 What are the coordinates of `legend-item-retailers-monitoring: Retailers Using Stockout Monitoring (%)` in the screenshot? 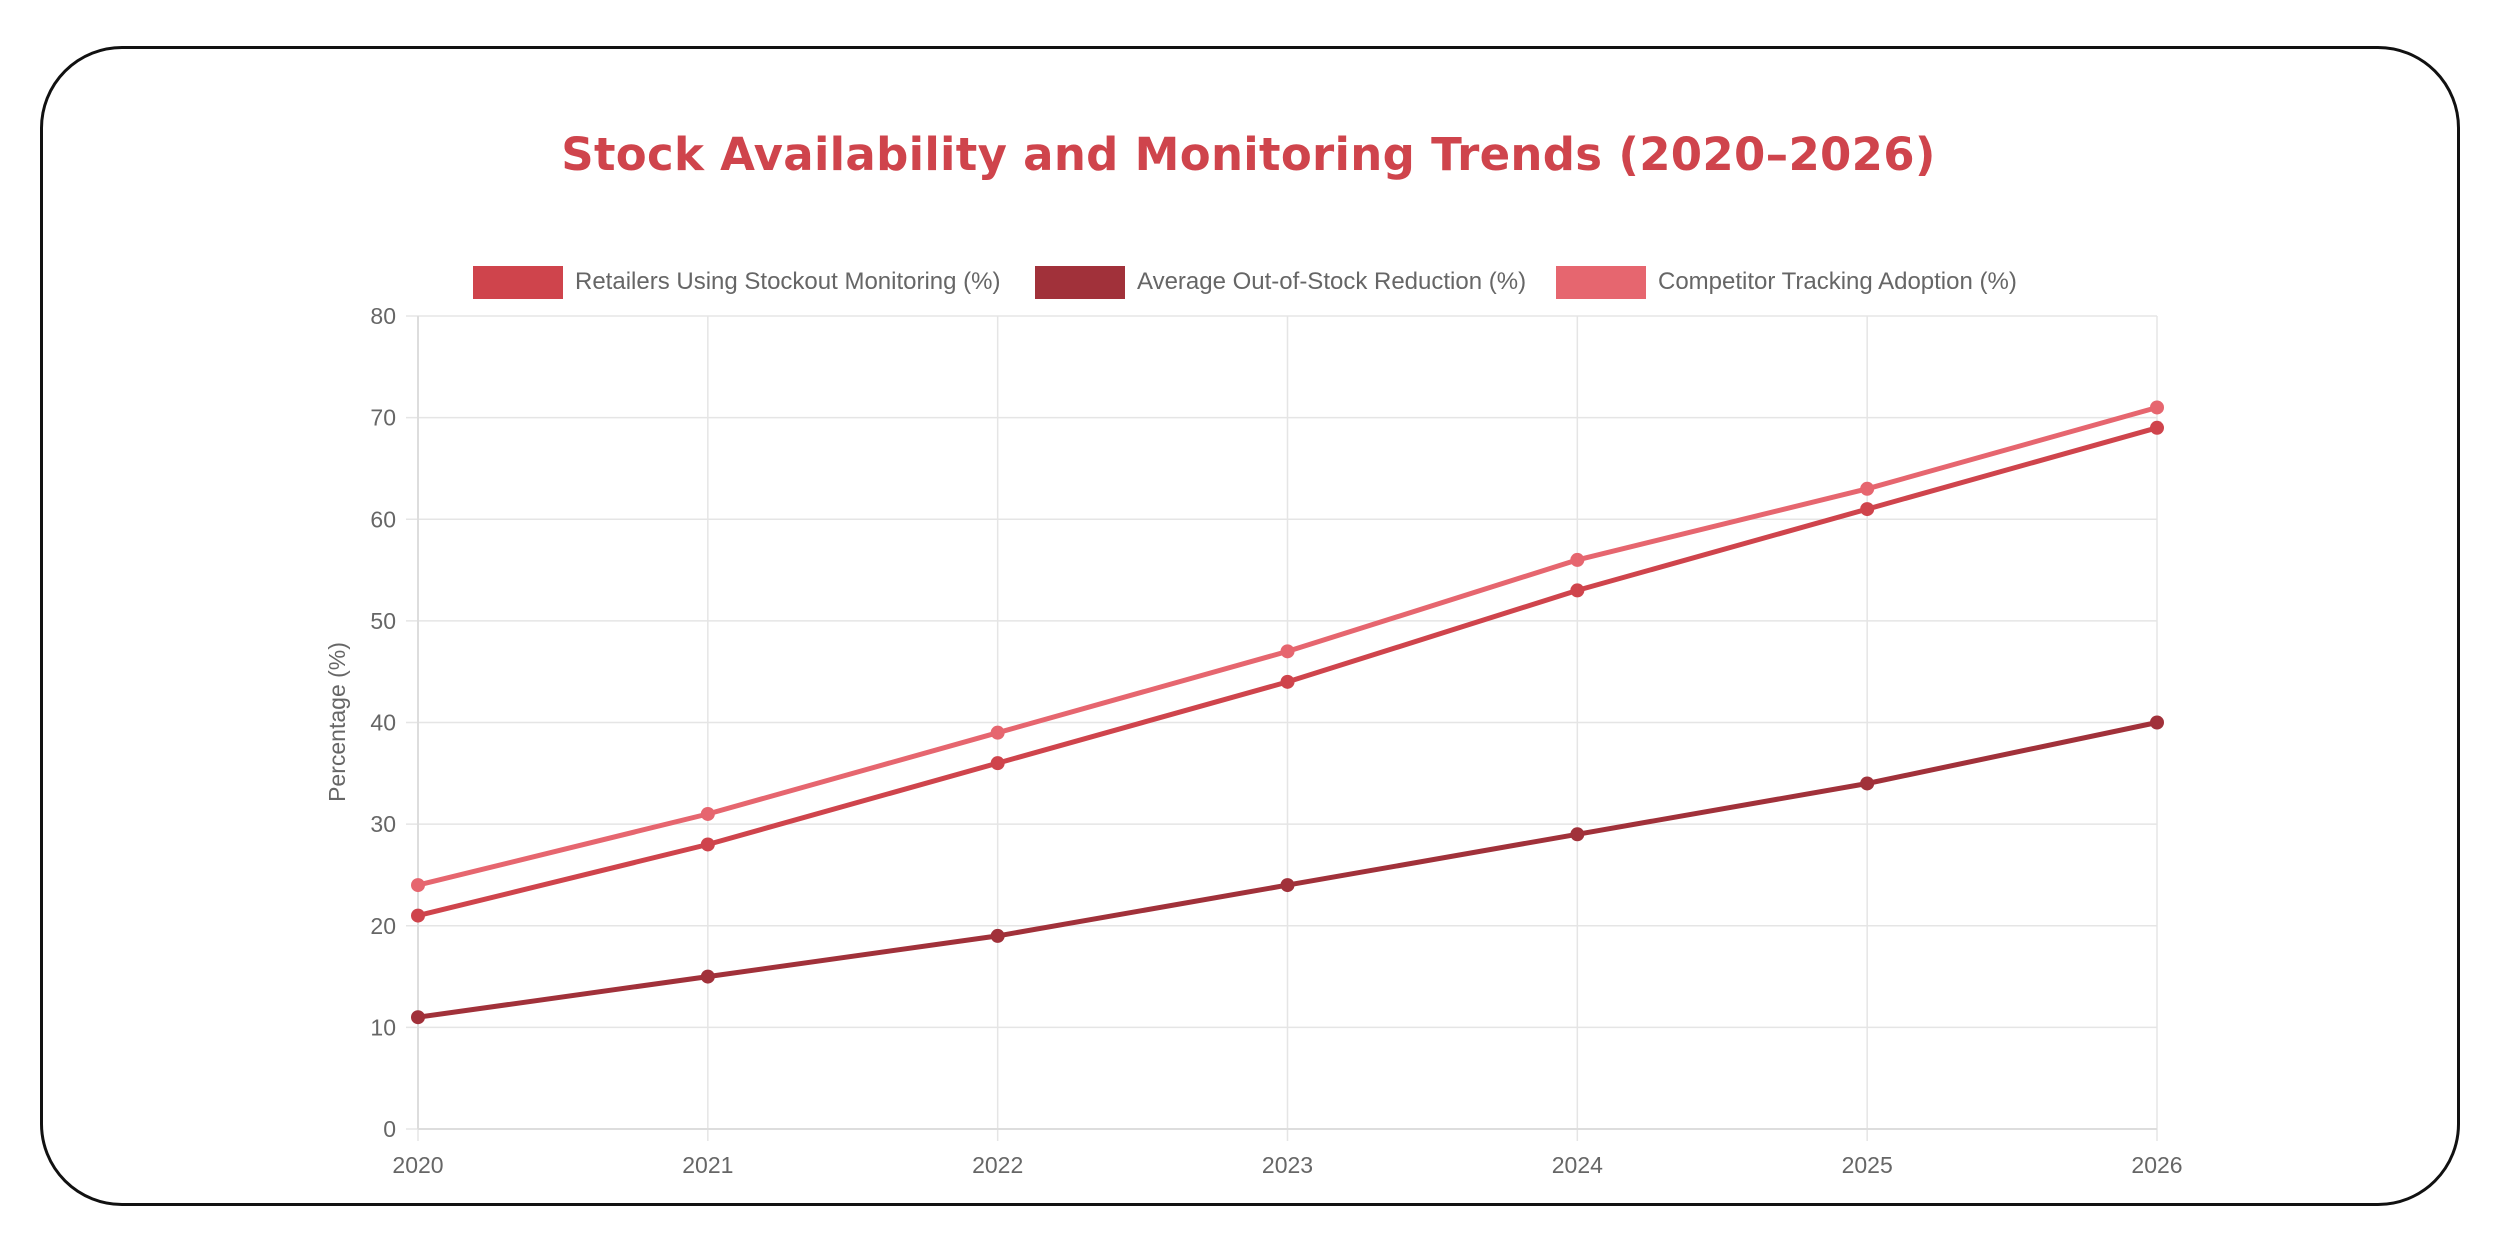 It's located at (737, 282).